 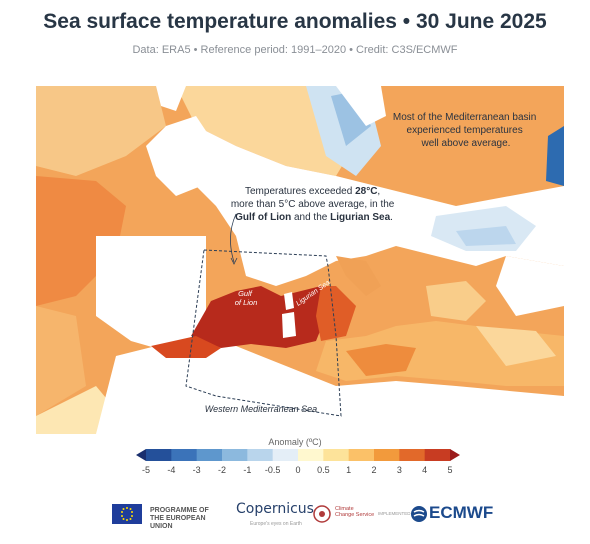 I want to click on sardinia-land, so click(x=289, y=325).